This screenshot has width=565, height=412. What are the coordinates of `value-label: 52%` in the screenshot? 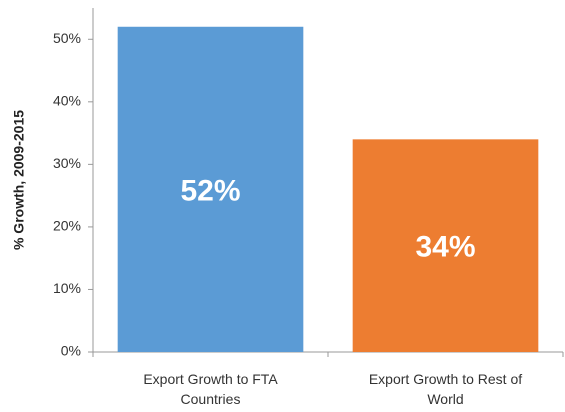 It's located at (210, 190).